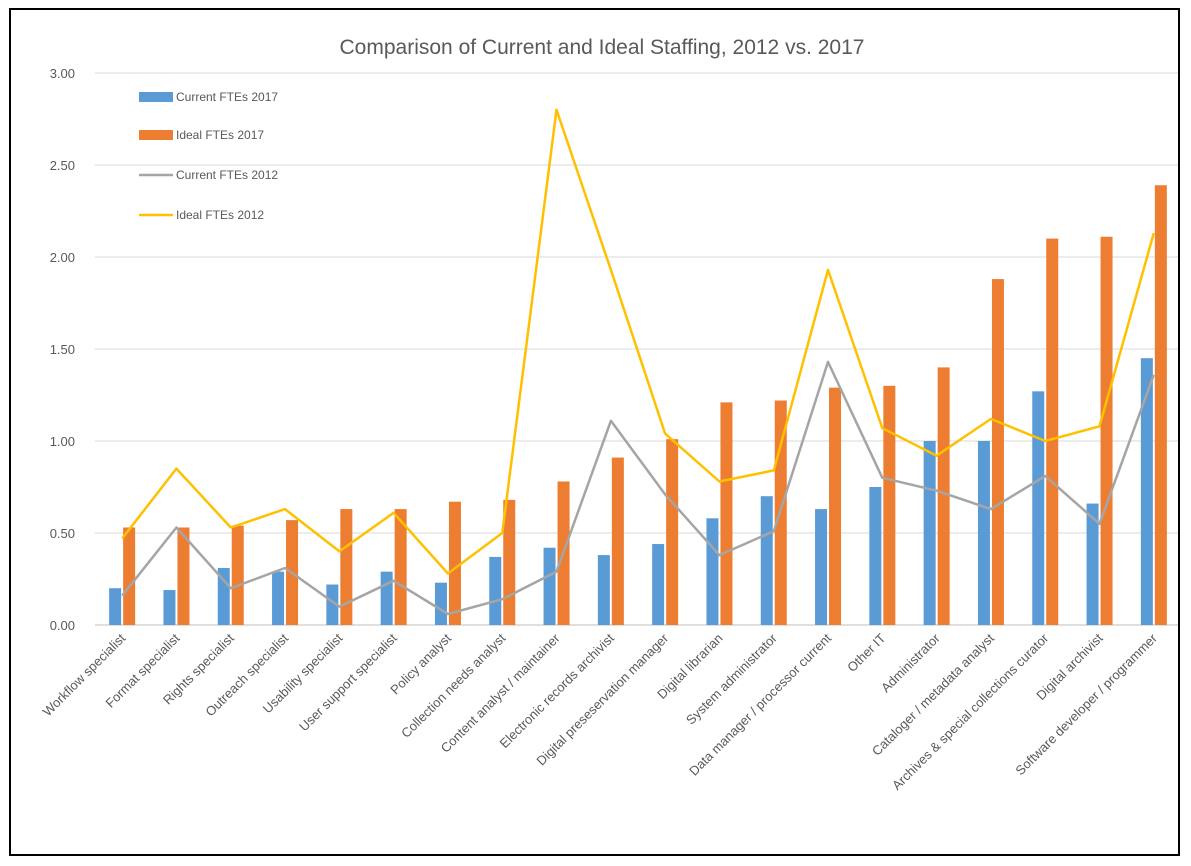 The image size is (1191, 866). What do you see at coordinates (62, 533) in the screenshot?
I see `y-tick-label: 0.50` at bounding box center [62, 533].